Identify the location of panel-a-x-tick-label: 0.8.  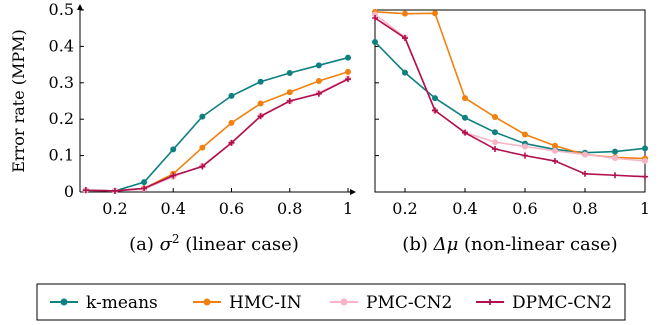
(289, 208).